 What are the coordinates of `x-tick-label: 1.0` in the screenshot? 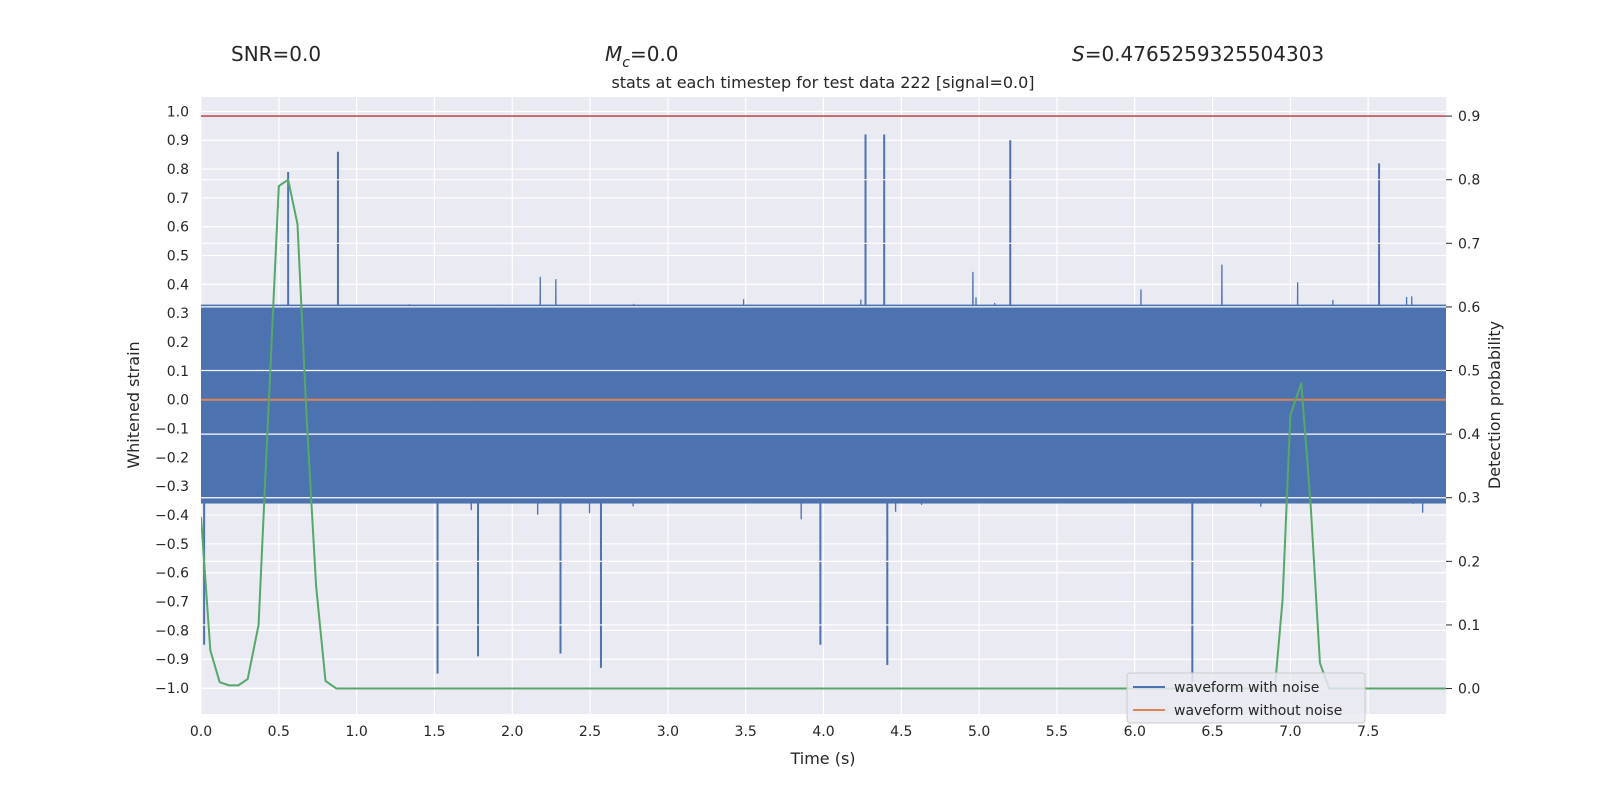 It's located at (356, 732).